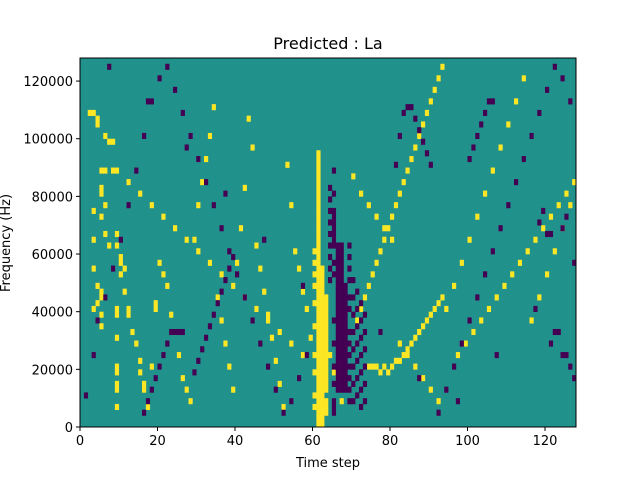  What do you see at coordinates (157, 441) in the screenshot?
I see `x-tick-label: 20` at bounding box center [157, 441].